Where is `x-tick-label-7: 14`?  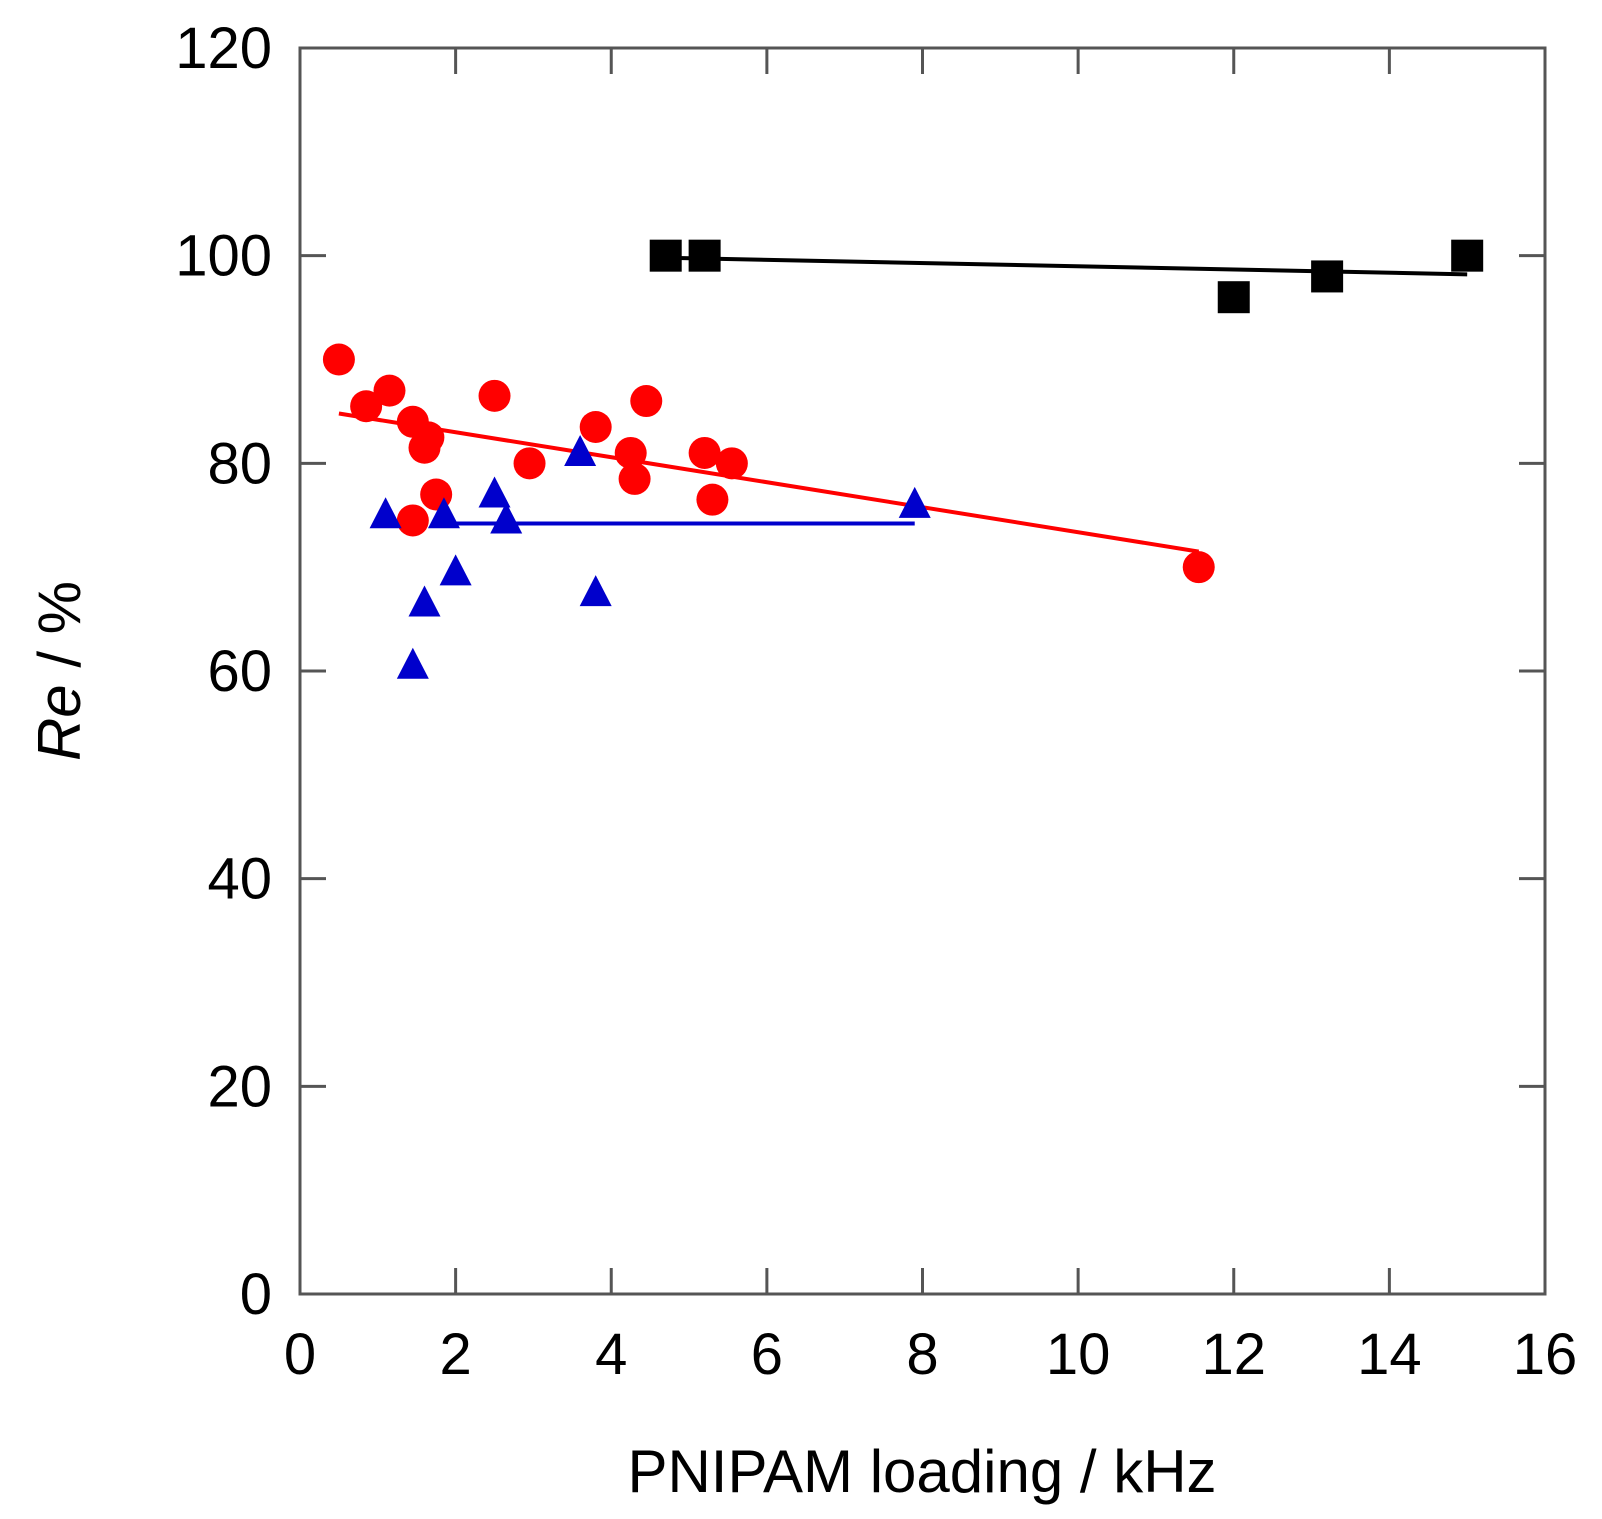 x-tick-label-7: 14 is located at coordinates (1389, 1354).